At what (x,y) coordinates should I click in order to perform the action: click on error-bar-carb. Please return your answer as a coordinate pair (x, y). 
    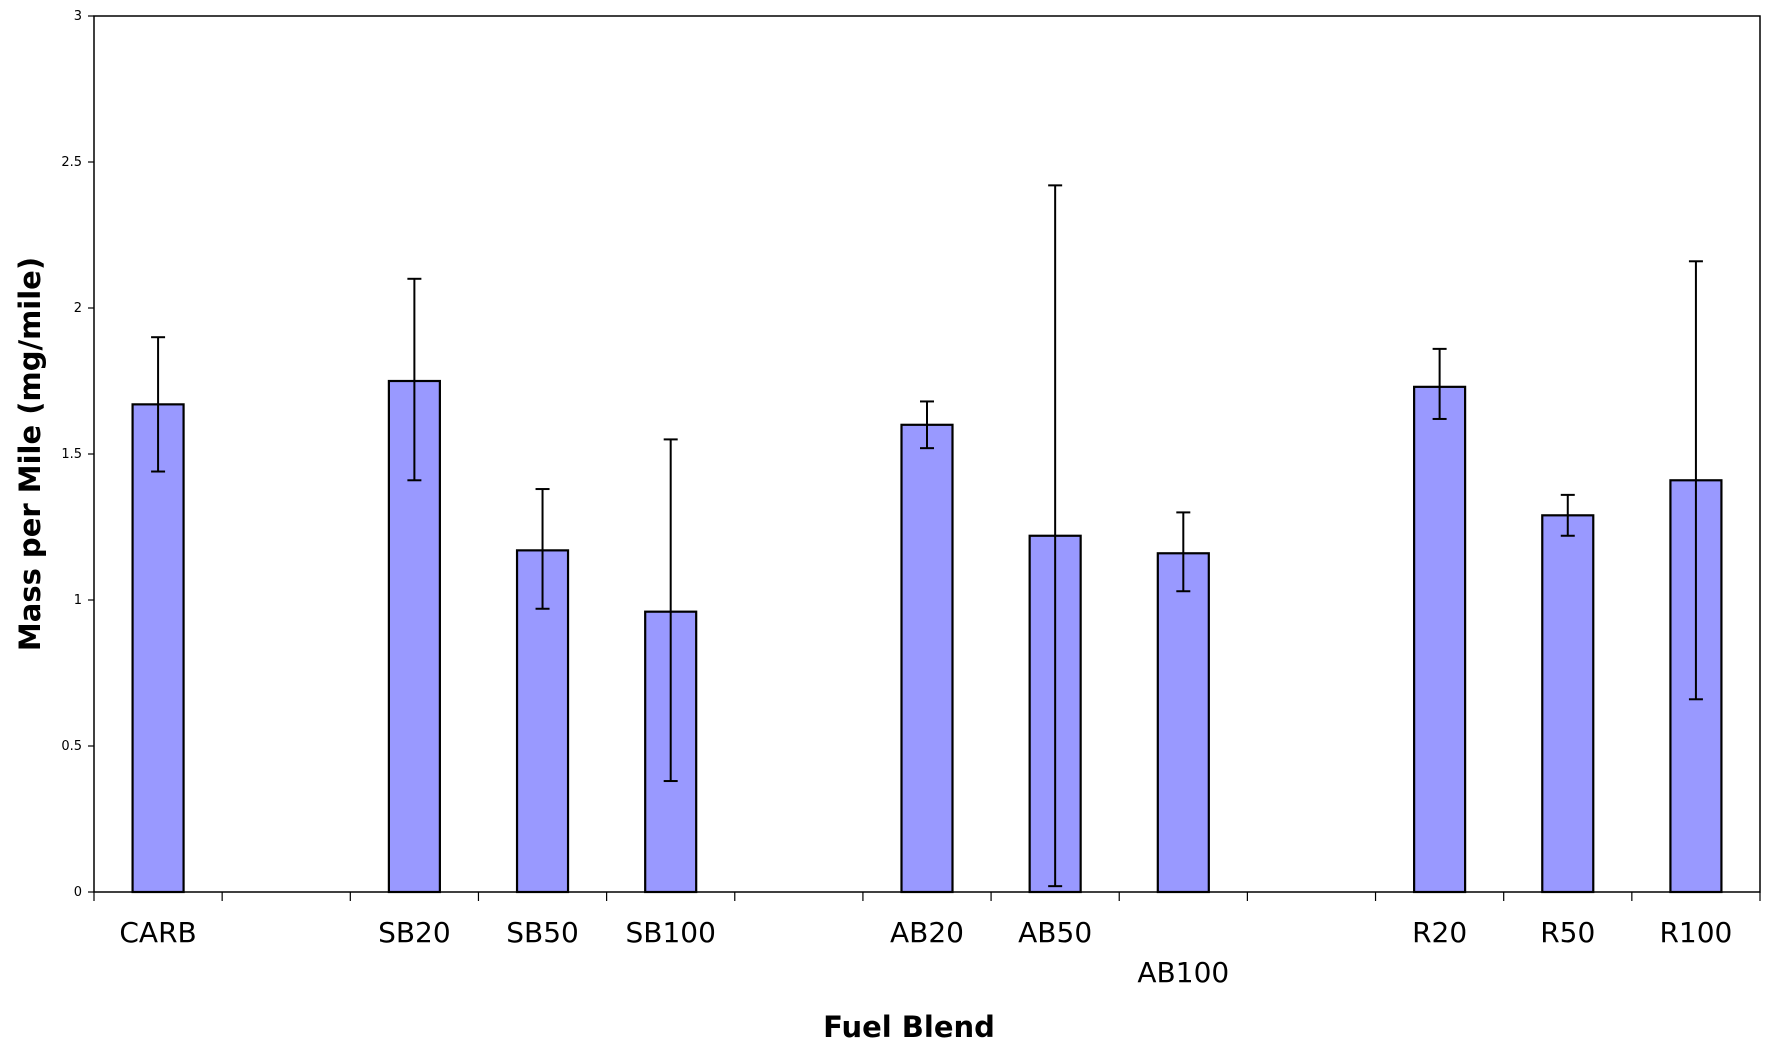
    Looking at the image, I should click on (158, 404).